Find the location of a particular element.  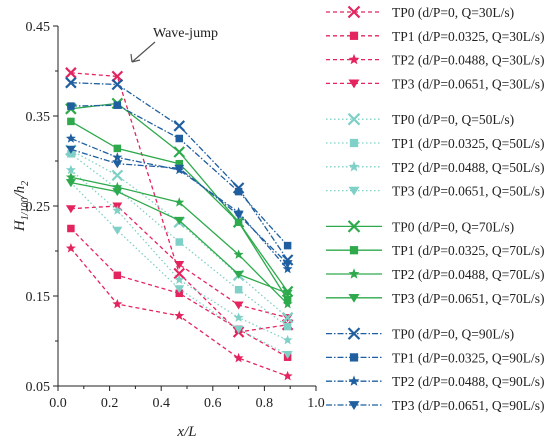

legend-label: TP0 (d/P=0, Q=90L/s) is located at coordinates (453, 334).